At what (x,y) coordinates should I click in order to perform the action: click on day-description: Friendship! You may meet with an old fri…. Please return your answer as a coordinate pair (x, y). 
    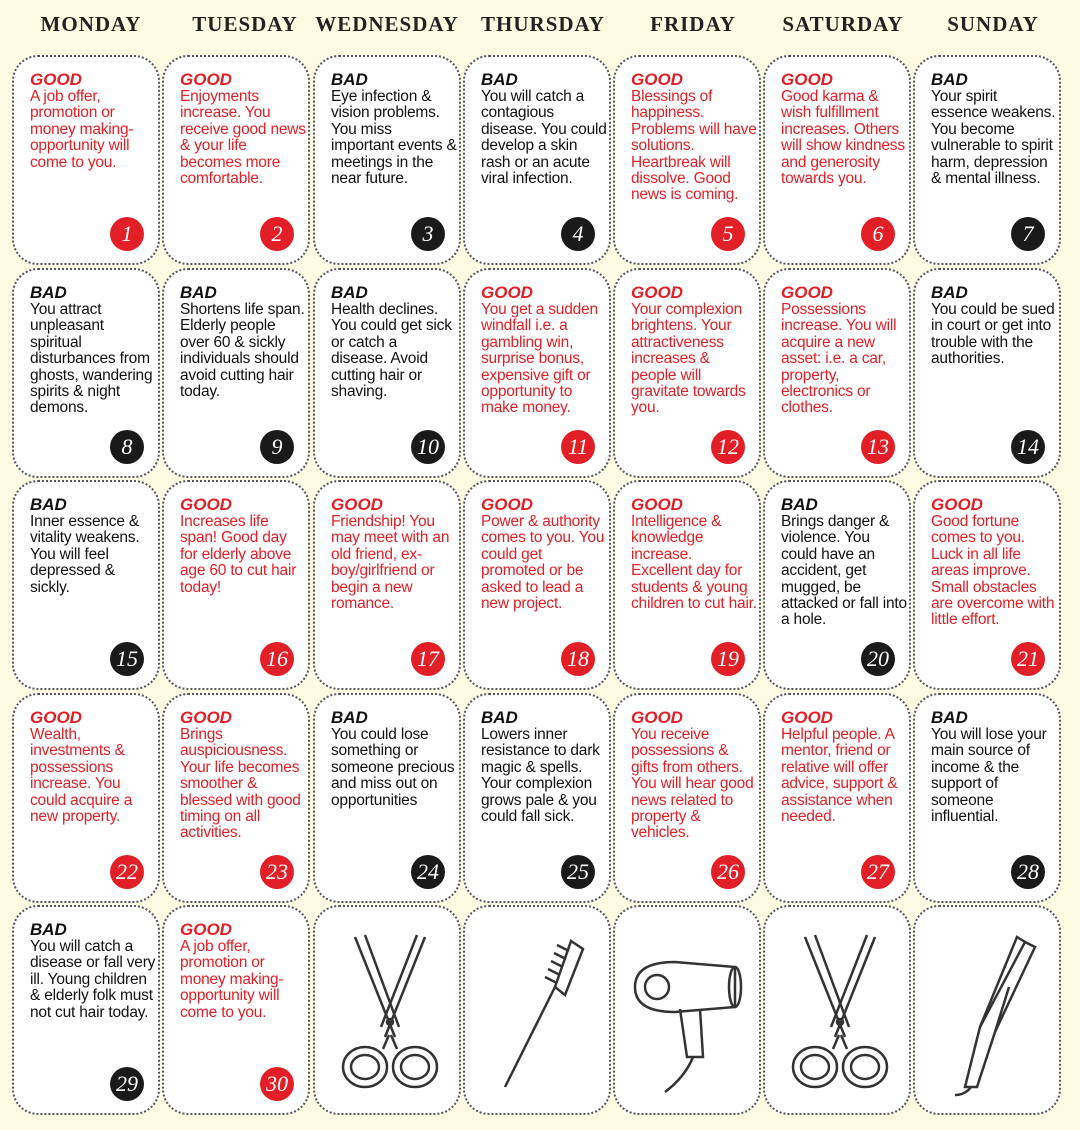
    Looking at the image, I should click on (390, 563).